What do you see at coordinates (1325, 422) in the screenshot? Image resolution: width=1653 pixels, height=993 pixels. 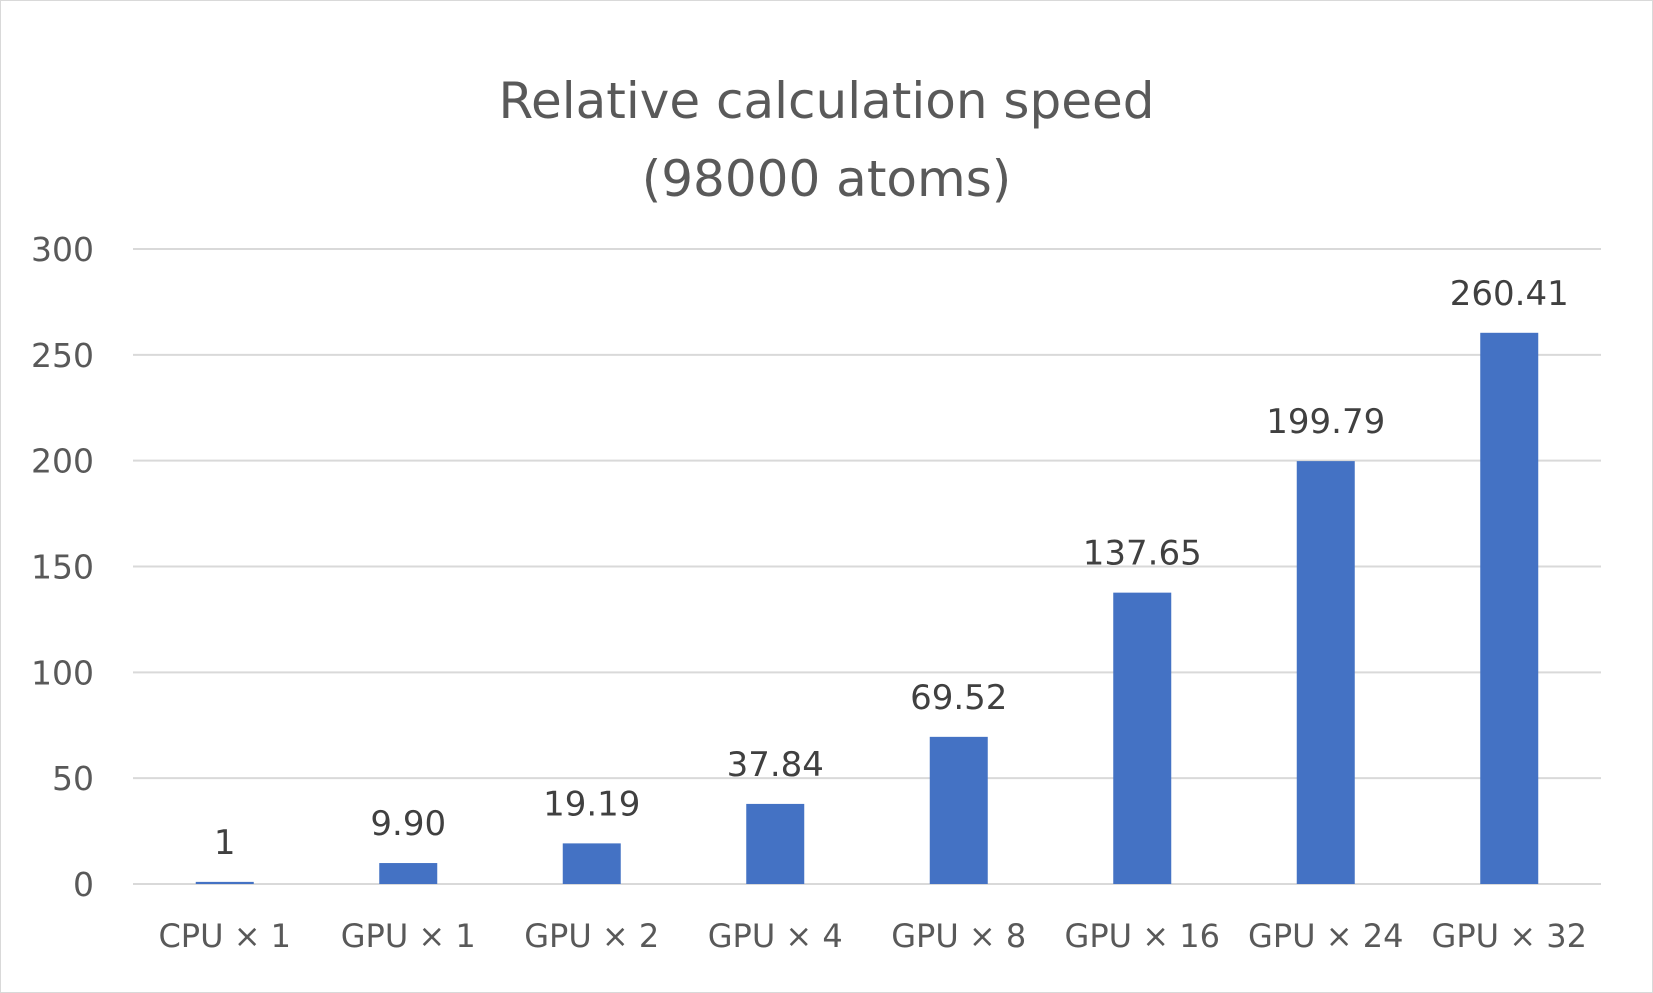 I see `data-label: 199.79` at bounding box center [1325, 422].